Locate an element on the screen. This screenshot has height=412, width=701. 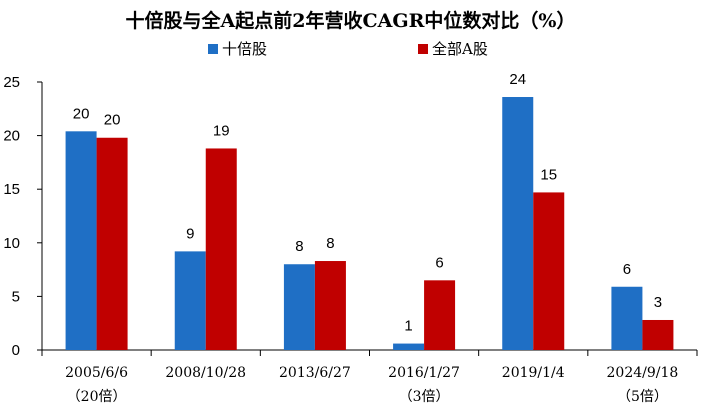
data-label-tenbagger-4: 24 is located at coordinates (517, 79).